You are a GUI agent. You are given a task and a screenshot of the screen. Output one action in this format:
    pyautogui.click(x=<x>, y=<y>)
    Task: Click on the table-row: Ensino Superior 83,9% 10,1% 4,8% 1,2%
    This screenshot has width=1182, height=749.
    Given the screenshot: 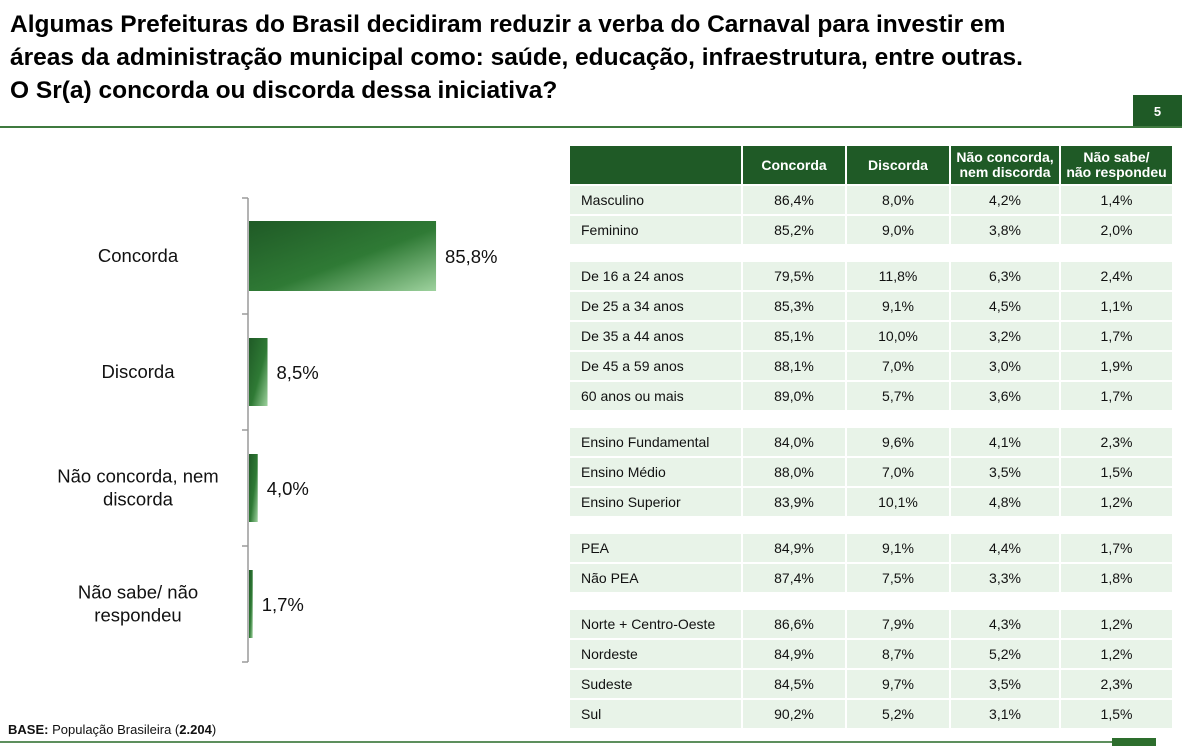 What is the action you would take?
    pyautogui.click(x=871, y=501)
    